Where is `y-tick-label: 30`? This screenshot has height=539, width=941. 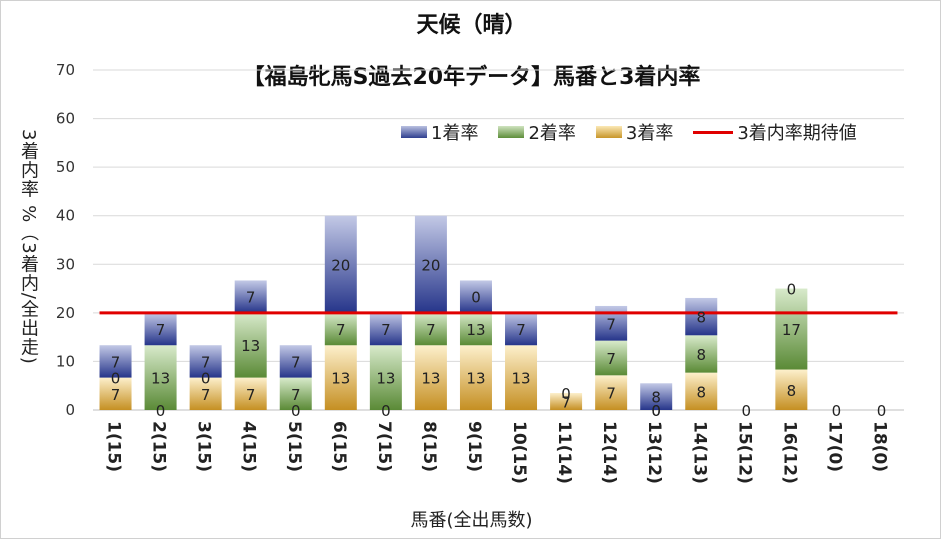
y-tick-label: 30 is located at coordinates (65, 264).